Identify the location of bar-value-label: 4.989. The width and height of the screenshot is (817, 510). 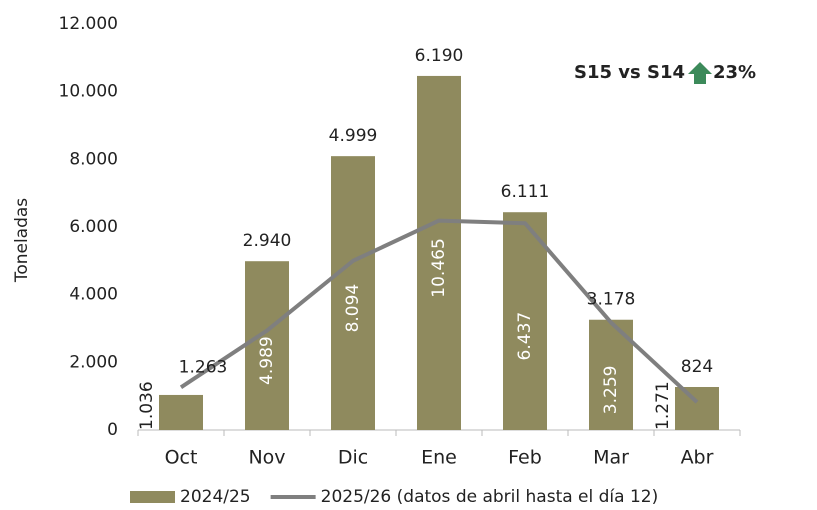
(267, 360).